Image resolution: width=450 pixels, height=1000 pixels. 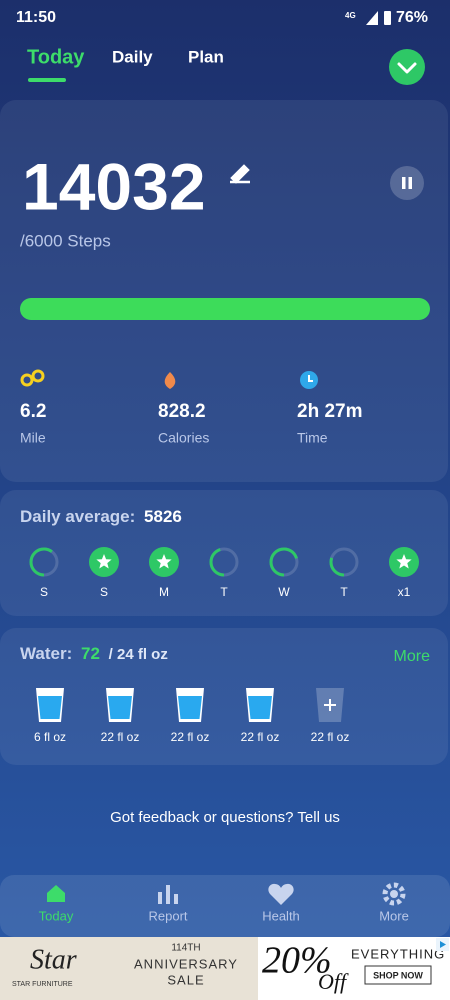 What do you see at coordinates (412, 656) in the screenshot?
I see `water-more: More` at bounding box center [412, 656].